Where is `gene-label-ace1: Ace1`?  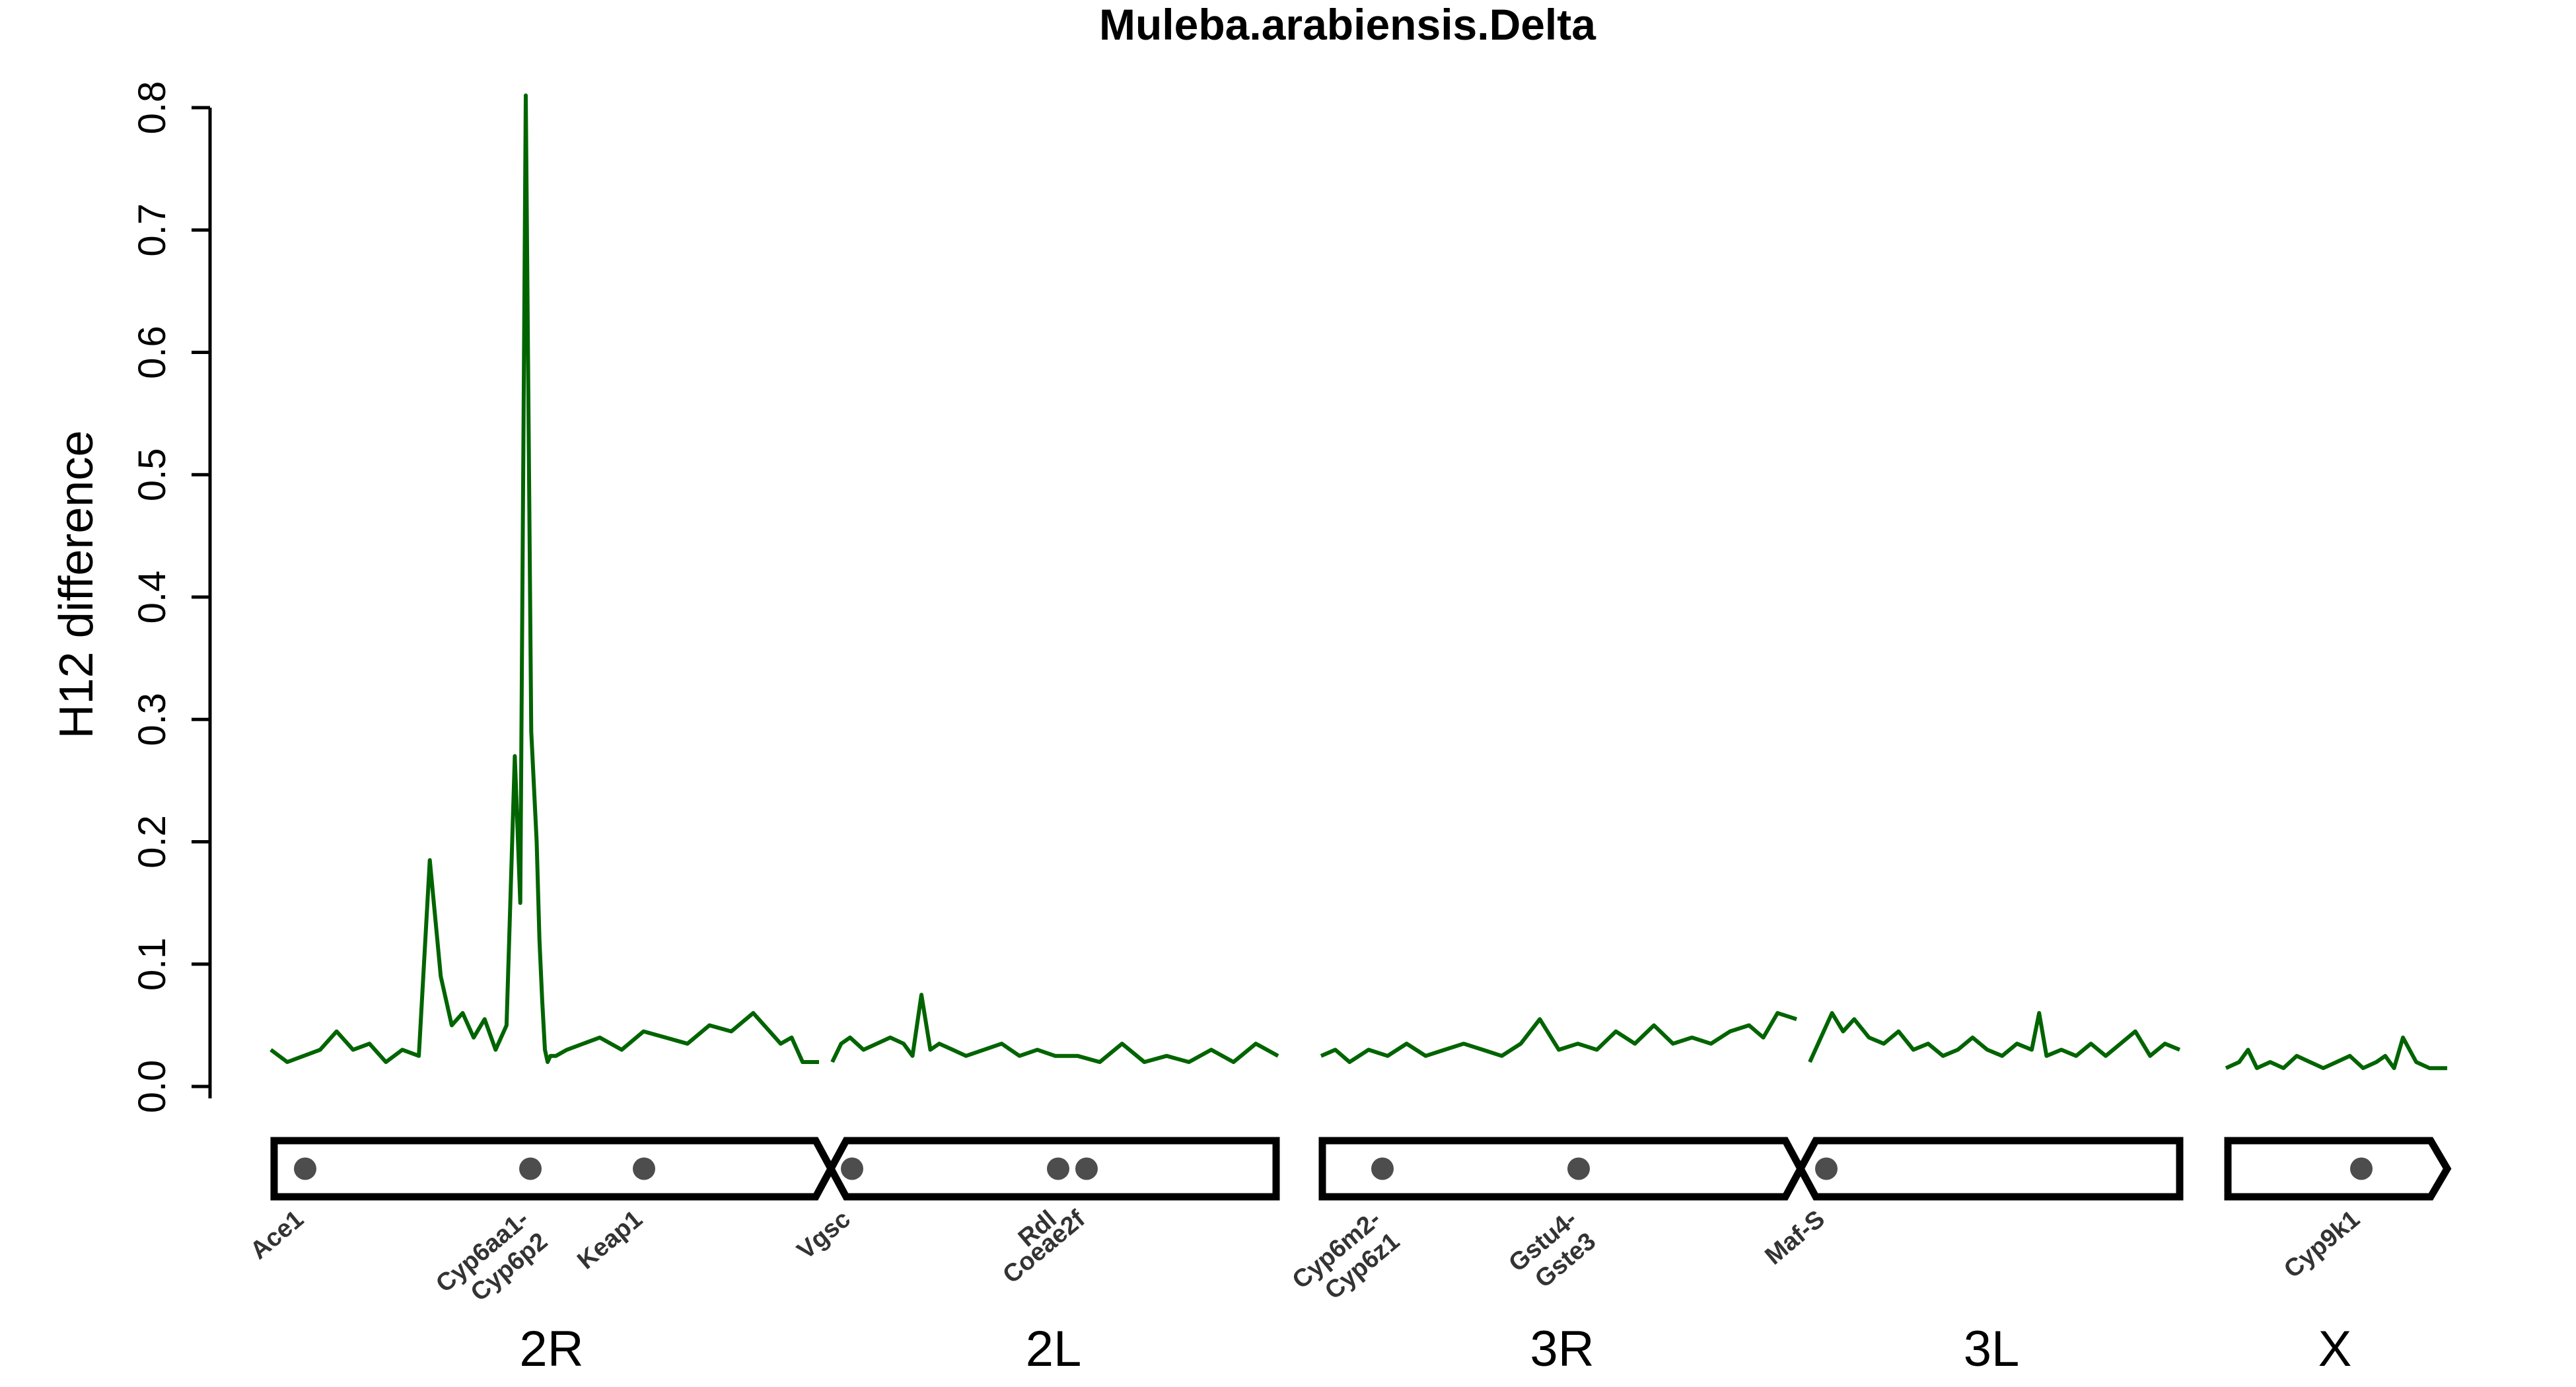 gene-label-ace1: Ace1 is located at coordinates (277, 1235).